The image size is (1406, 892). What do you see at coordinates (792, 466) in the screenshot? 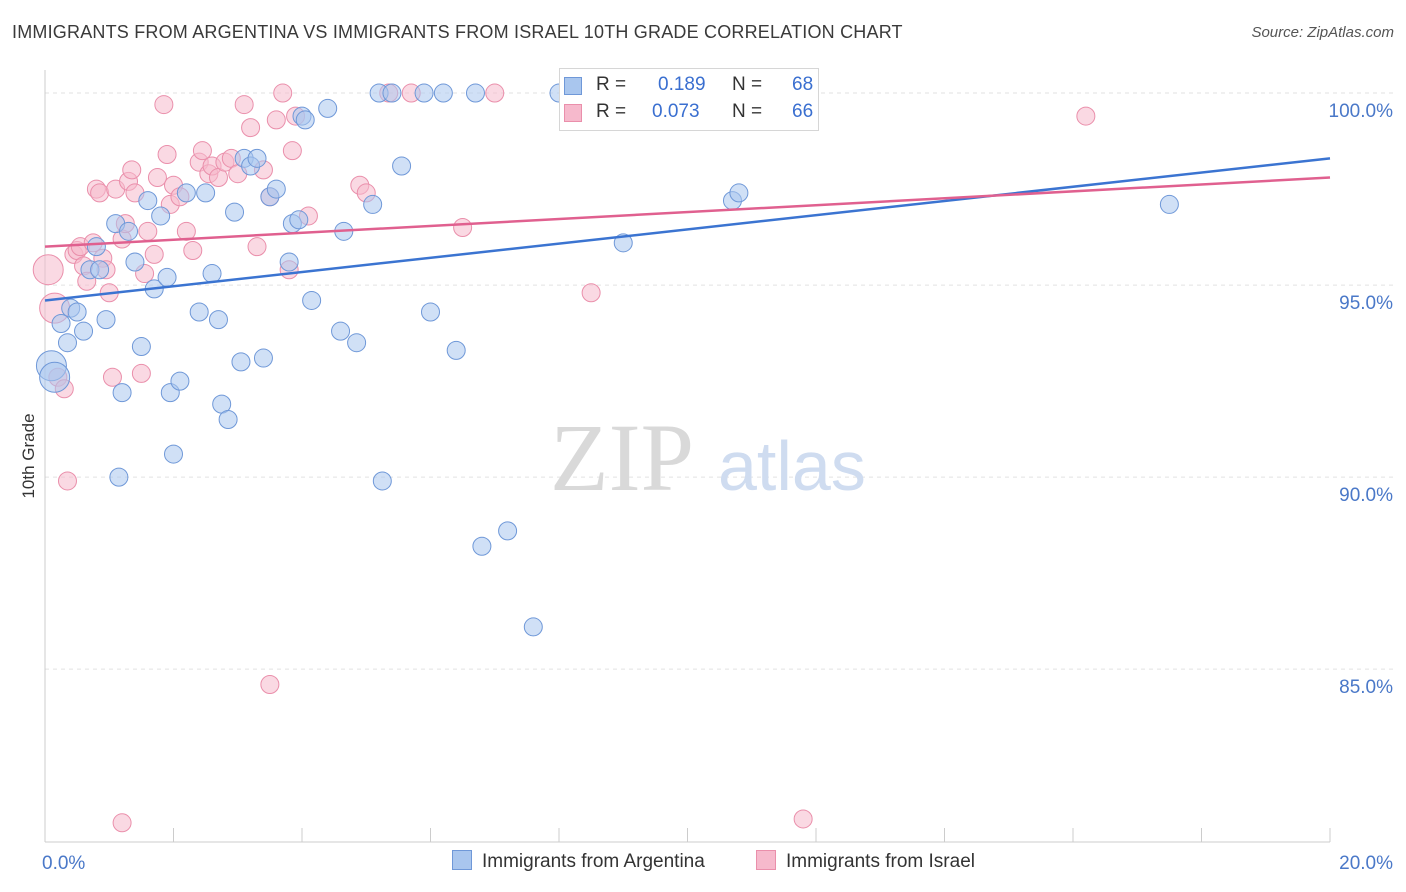
I see `watermark-atlas: atlas` at bounding box center [792, 466].